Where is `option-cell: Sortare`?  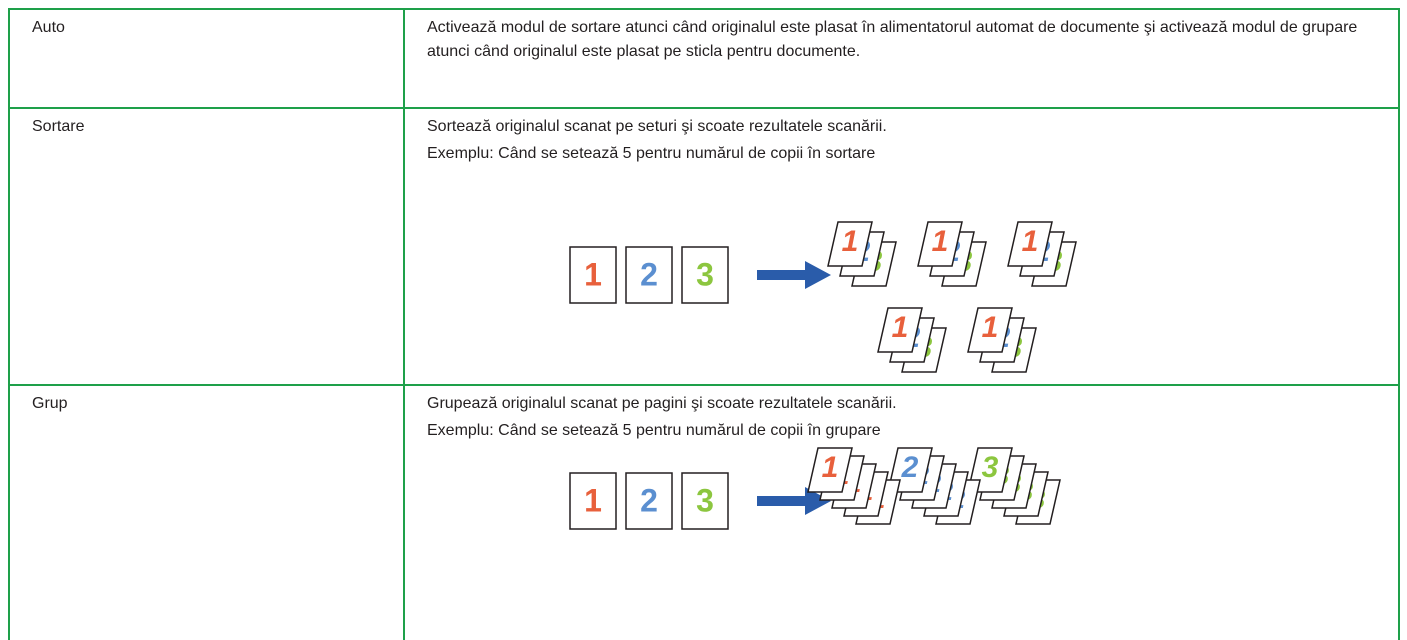
option-cell: Sortare is located at coordinates (205, 245).